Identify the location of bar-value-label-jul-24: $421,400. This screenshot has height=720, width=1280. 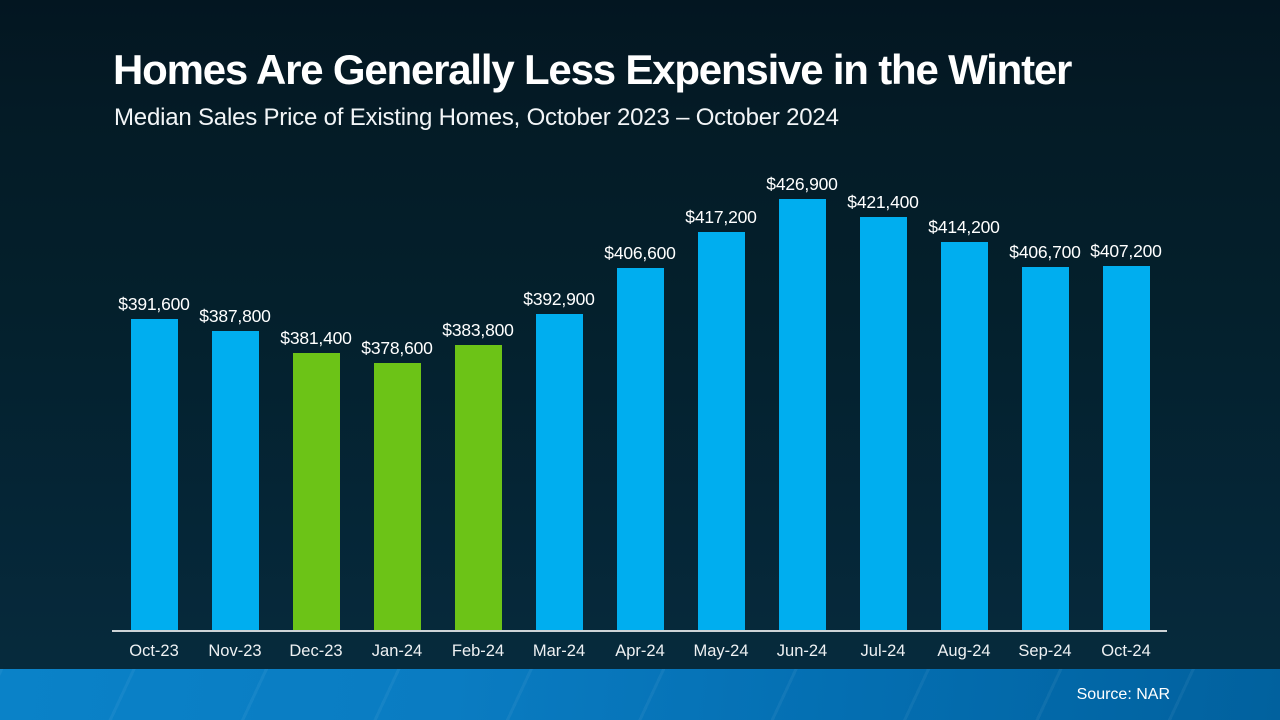
(883, 202).